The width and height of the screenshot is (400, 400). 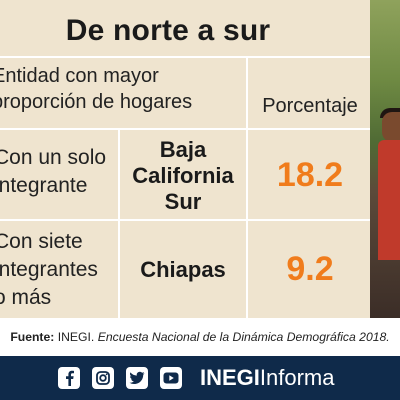 I want to click on row-1-state: Baja California Sur, so click(x=183, y=176).